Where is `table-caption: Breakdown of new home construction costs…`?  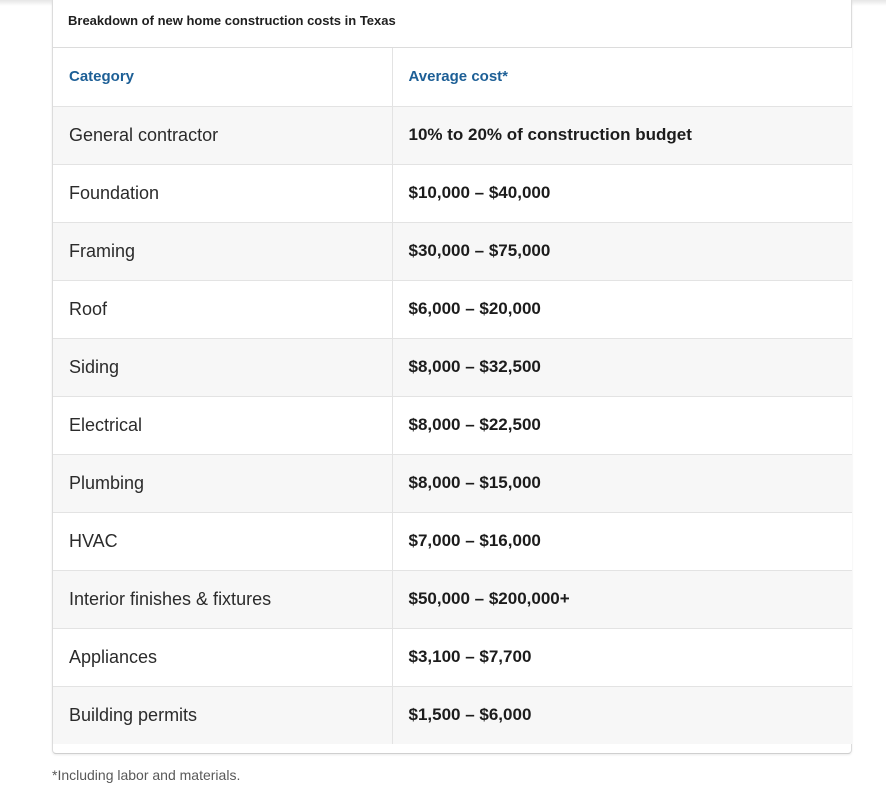
table-caption: Breakdown of new home construction costs… is located at coordinates (232, 20).